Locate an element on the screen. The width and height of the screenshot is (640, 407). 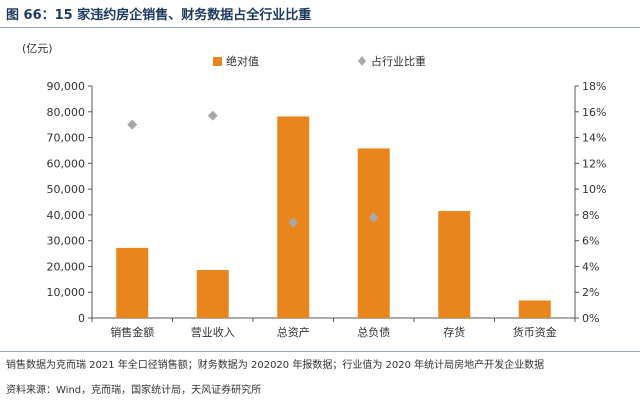
left-tick-label: 50,000 is located at coordinates (66, 189).